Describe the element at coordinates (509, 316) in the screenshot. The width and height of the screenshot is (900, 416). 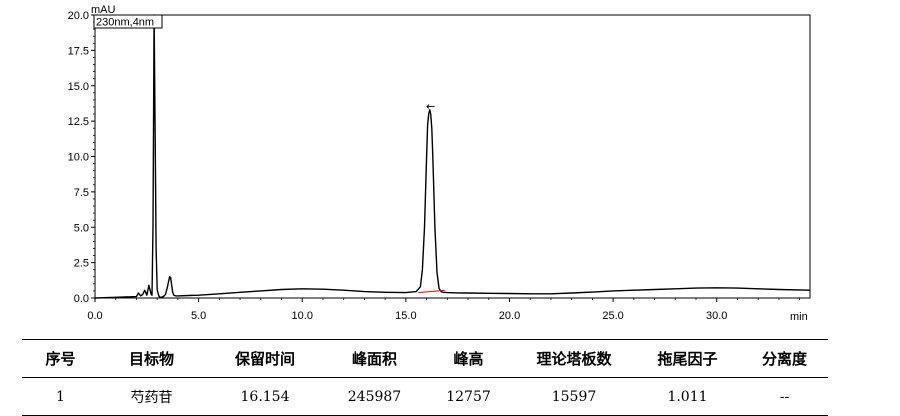
I see `x-tick-label: 20.0` at that location.